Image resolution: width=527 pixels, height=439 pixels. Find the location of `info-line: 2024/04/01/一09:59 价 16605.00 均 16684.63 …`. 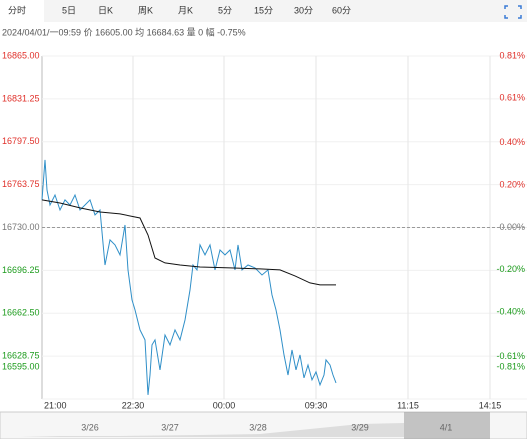

info-line: 2024/04/01/一09:59 价 16605.00 均 16684.63 … is located at coordinates (124, 31).